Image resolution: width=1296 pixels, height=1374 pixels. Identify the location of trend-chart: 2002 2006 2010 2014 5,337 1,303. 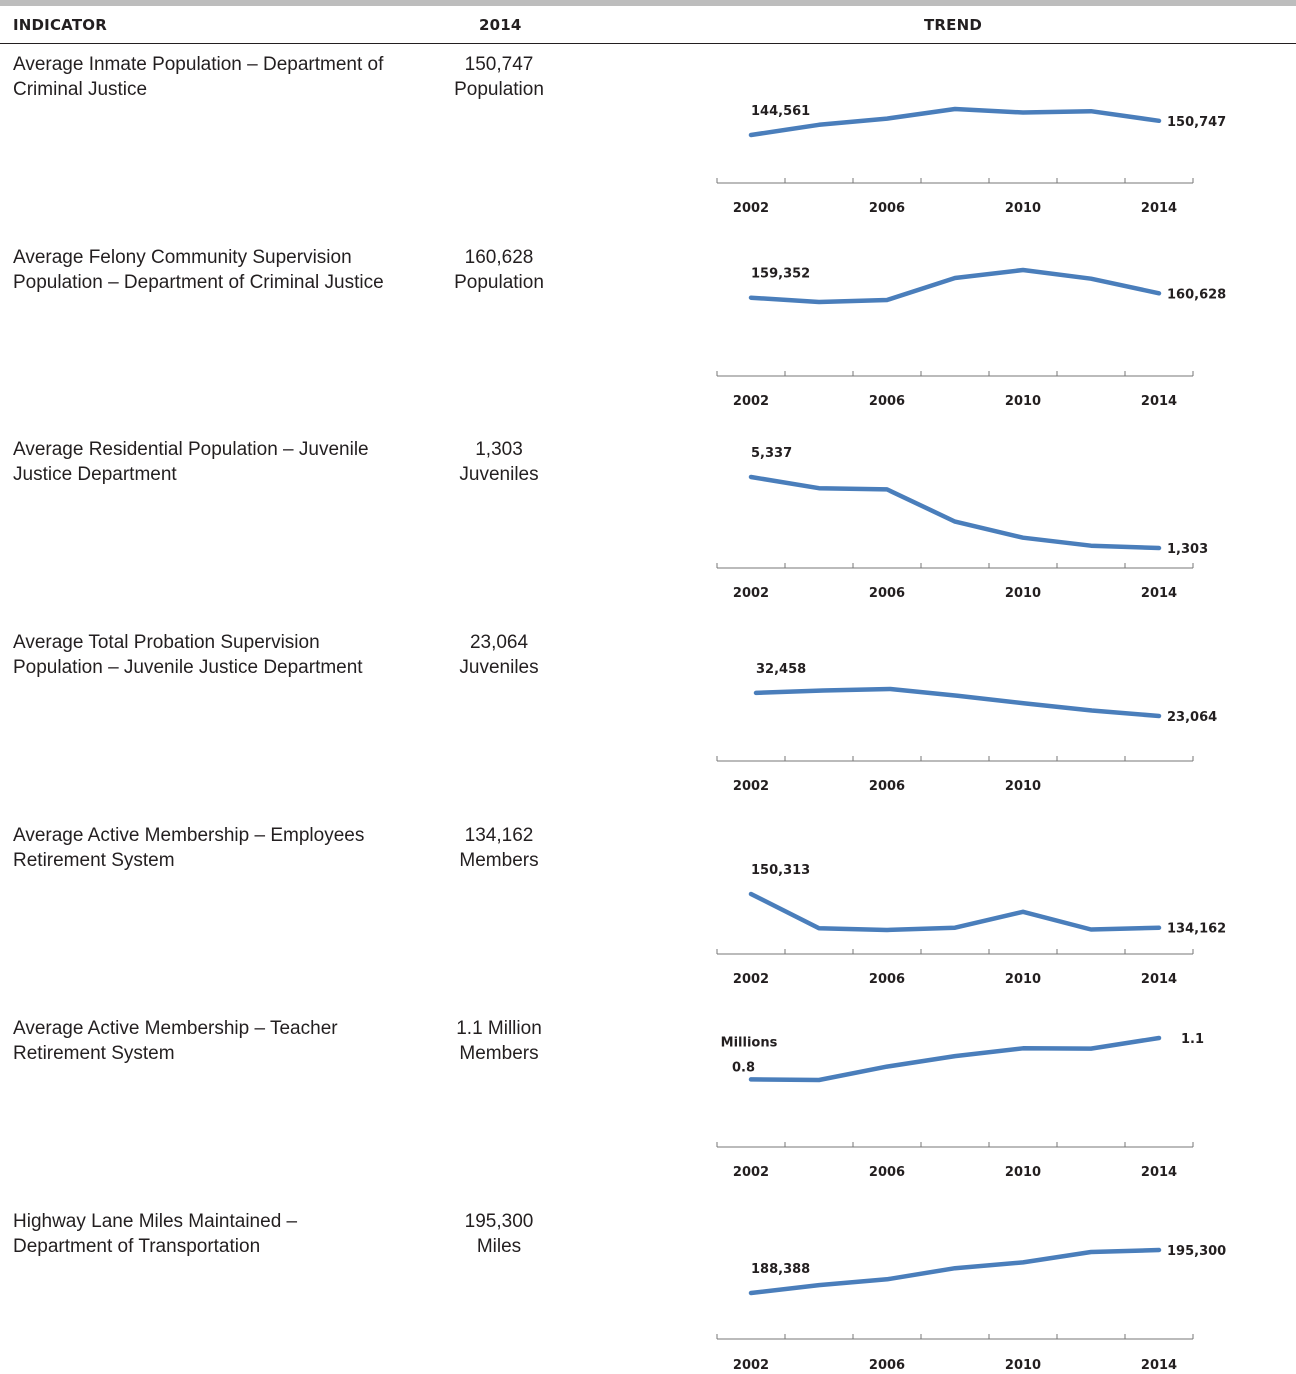
(962, 523).